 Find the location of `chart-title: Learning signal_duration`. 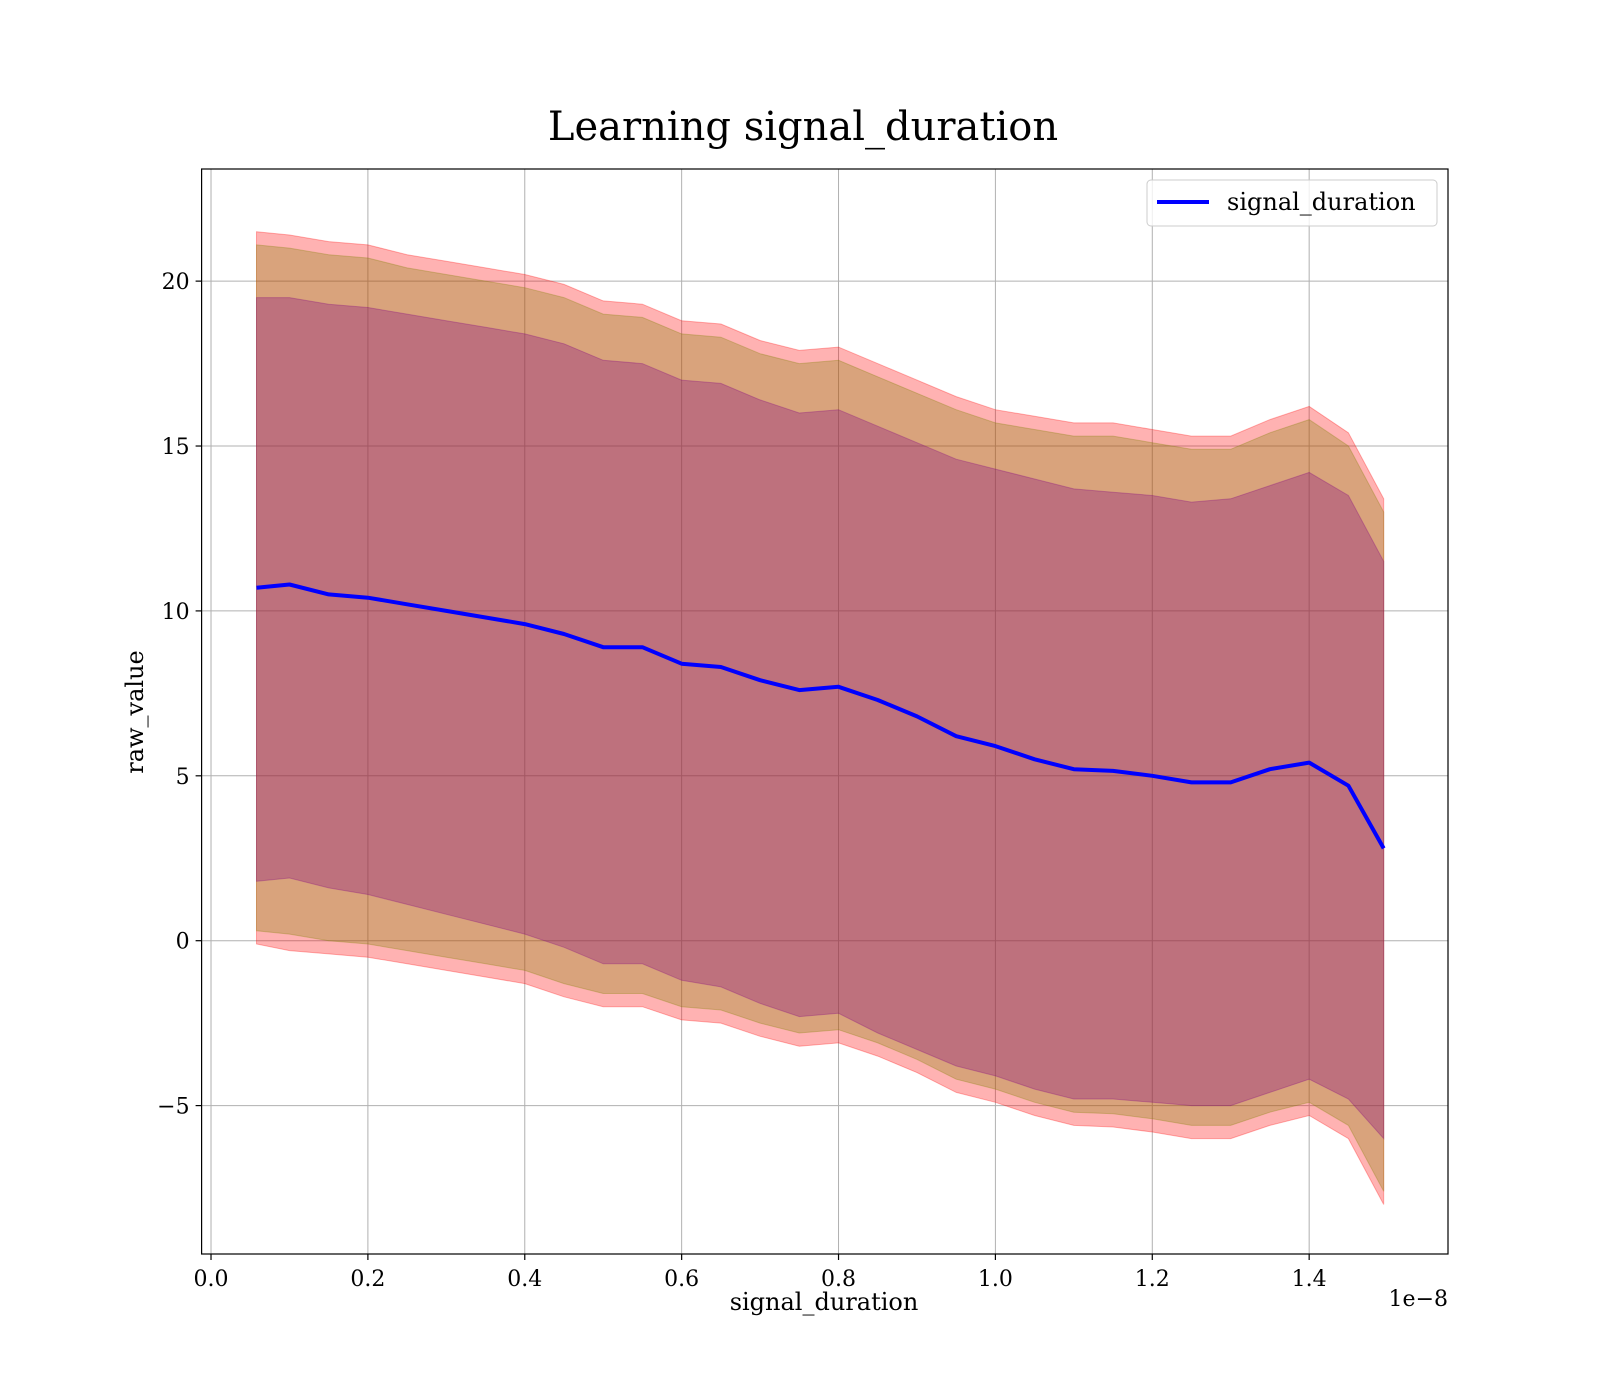

chart-title: Learning signal_duration is located at coordinates (803, 127).